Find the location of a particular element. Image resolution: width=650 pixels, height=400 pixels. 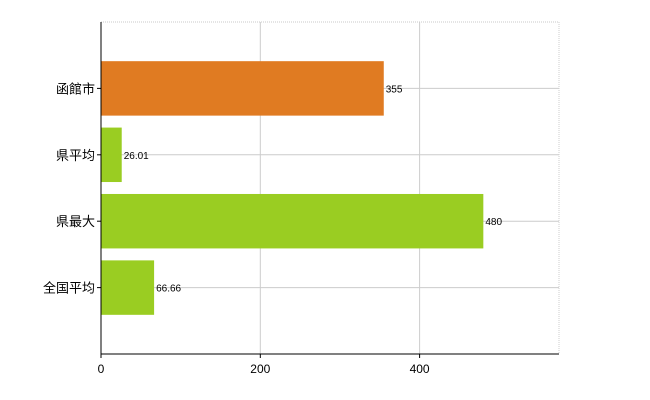

category-label: 県平均 is located at coordinates (75, 155).